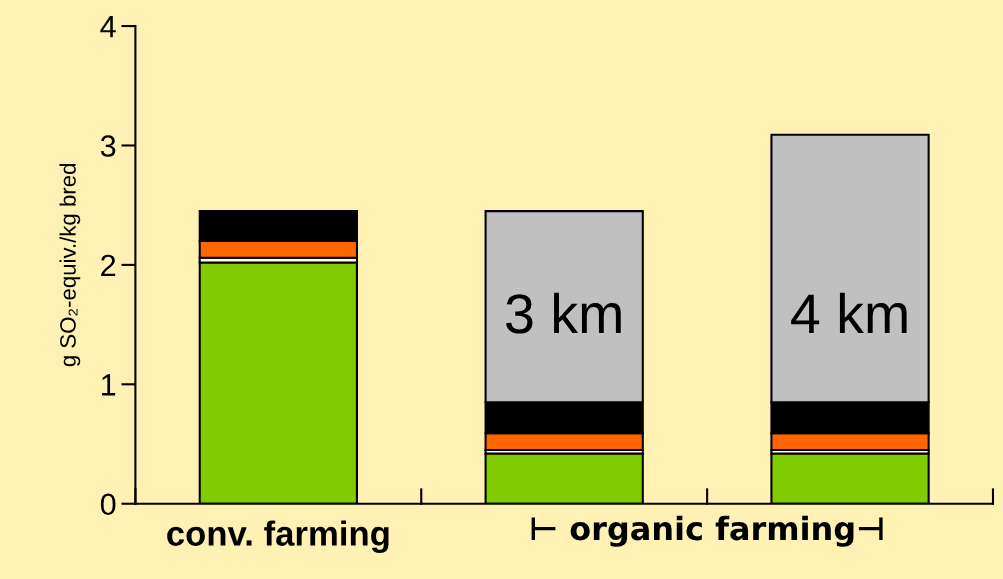 The height and width of the screenshot is (579, 1003). Describe the element at coordinates (108, 265) in the screenshot. I see `y-tick-label: 2` at that location.